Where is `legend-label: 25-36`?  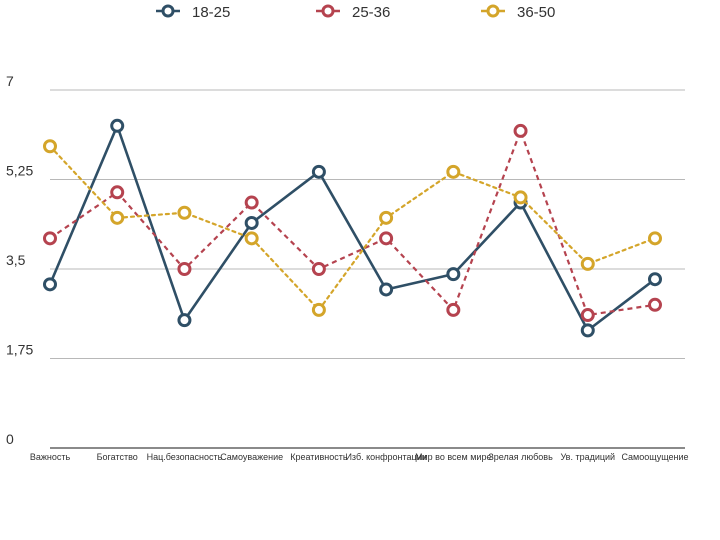 legend-label: 25-36 is located at coordinates (371, 12).